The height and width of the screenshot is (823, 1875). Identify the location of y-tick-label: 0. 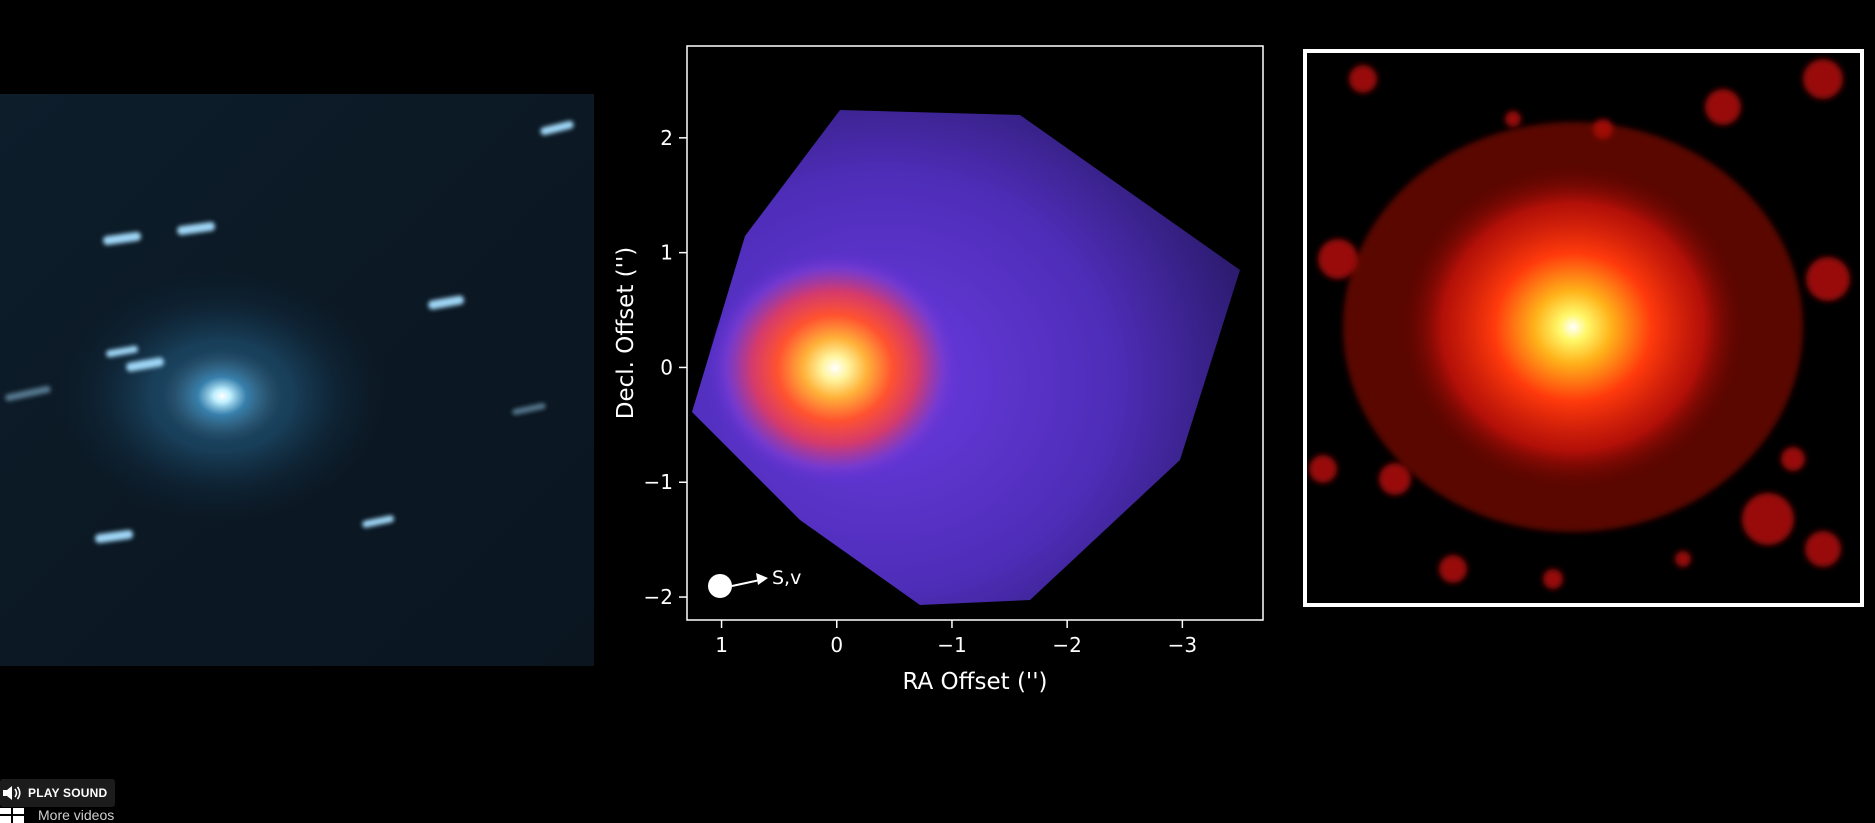
(666, 367).